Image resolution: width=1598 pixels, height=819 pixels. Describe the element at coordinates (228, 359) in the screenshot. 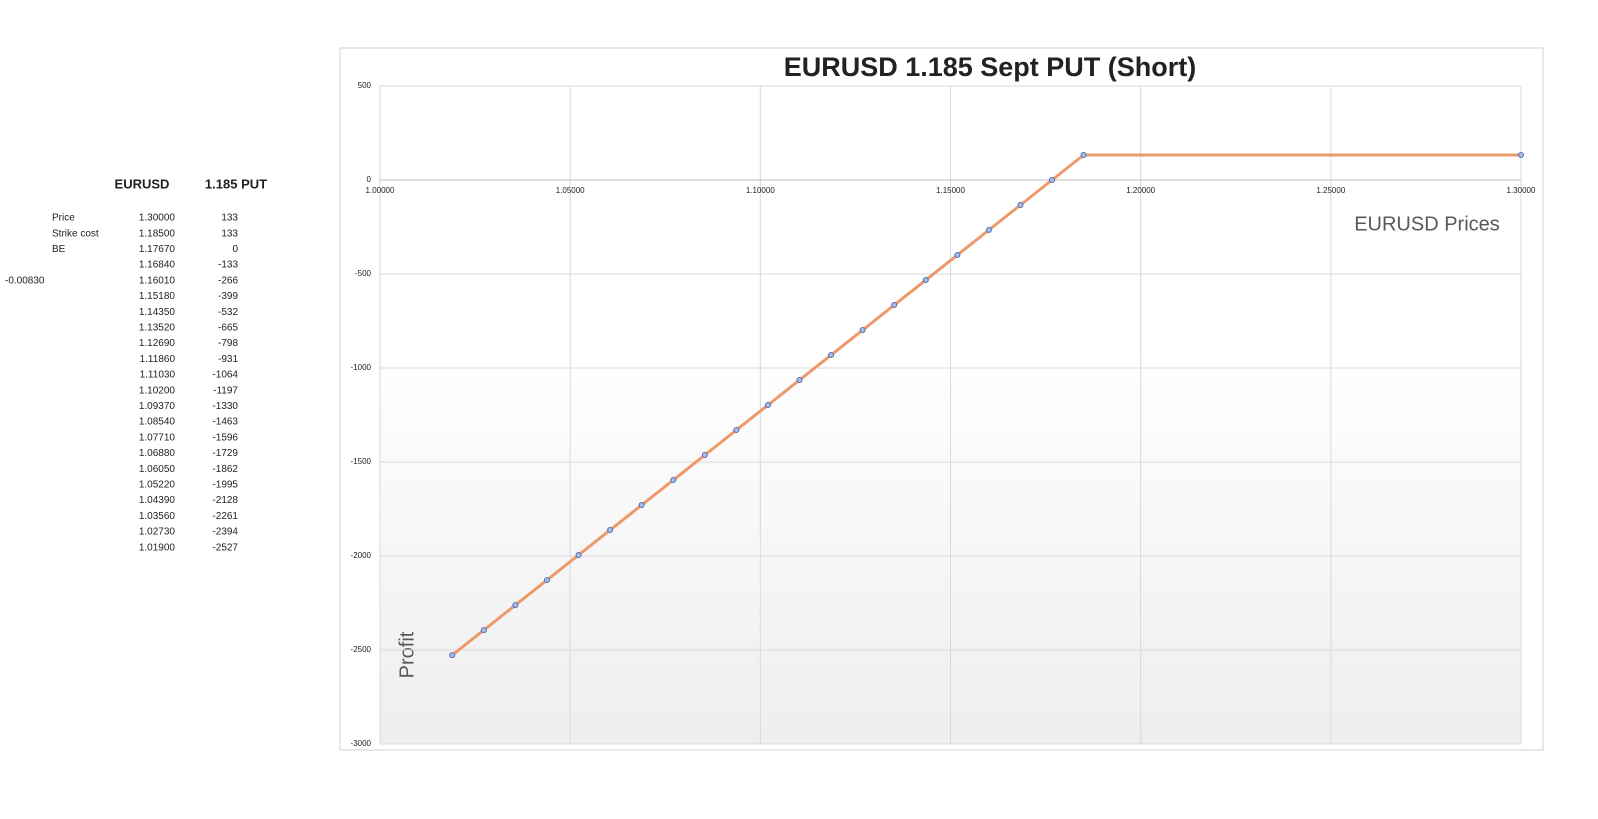

I see `table-cell: -931` at that location.